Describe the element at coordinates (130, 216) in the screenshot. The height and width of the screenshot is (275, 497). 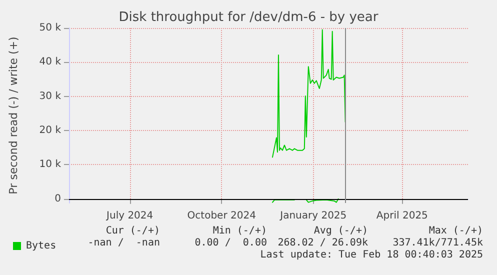
I see `x-tick-label: July 2024` at that location.